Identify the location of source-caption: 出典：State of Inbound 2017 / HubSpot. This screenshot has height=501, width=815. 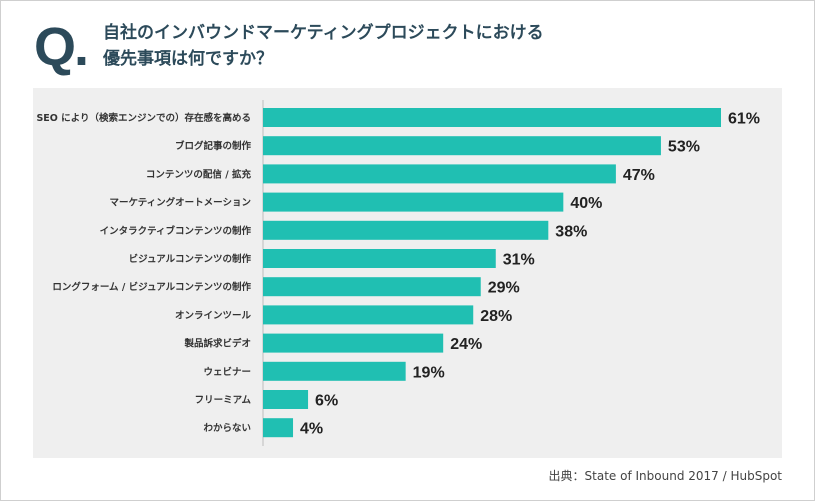
(665, 476).